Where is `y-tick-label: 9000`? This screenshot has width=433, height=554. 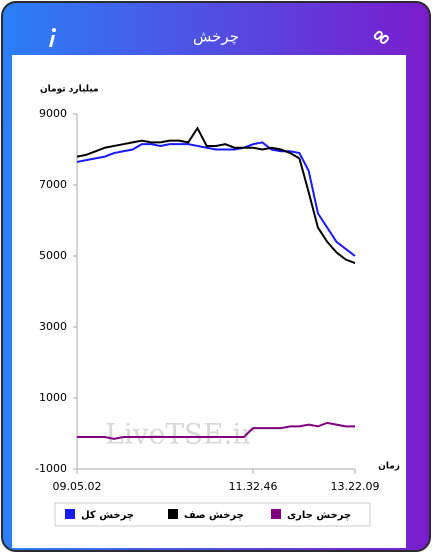
y-tick-label: 9000 is located at coordinates (53, 113).